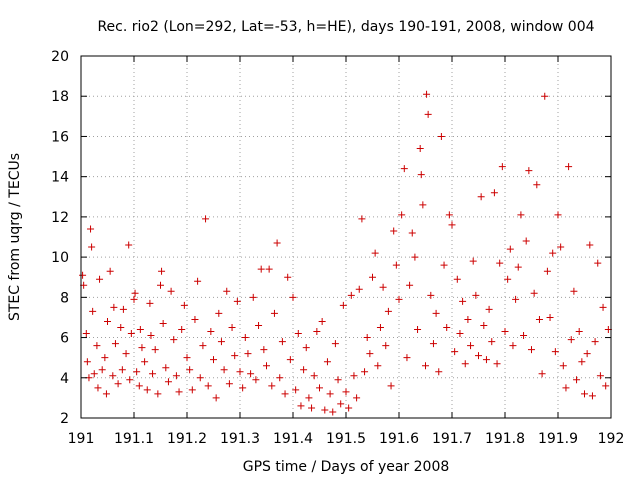  What do you see at coordinates (60, 57) in the screenshot?
I see `y-tick-label: 20` at bounding box center [60, 57].